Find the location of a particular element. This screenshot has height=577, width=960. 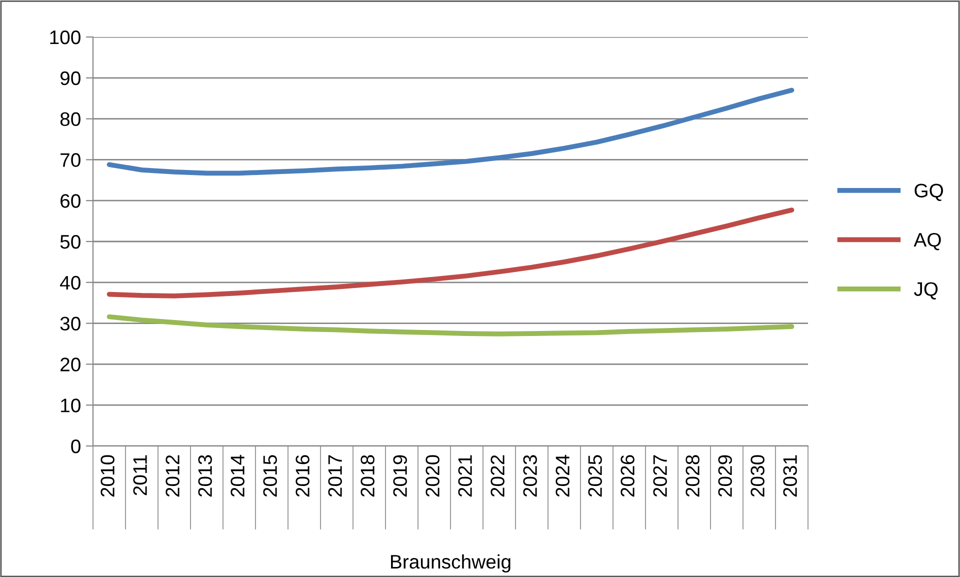

y-tick-label: 30 is located at coordinates (70, 323).